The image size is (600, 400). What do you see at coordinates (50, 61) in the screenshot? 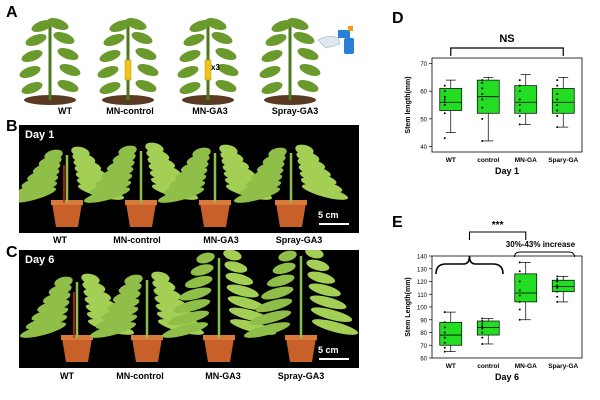
I see `schematic-plant-wt` at bounding box center [50, 61].